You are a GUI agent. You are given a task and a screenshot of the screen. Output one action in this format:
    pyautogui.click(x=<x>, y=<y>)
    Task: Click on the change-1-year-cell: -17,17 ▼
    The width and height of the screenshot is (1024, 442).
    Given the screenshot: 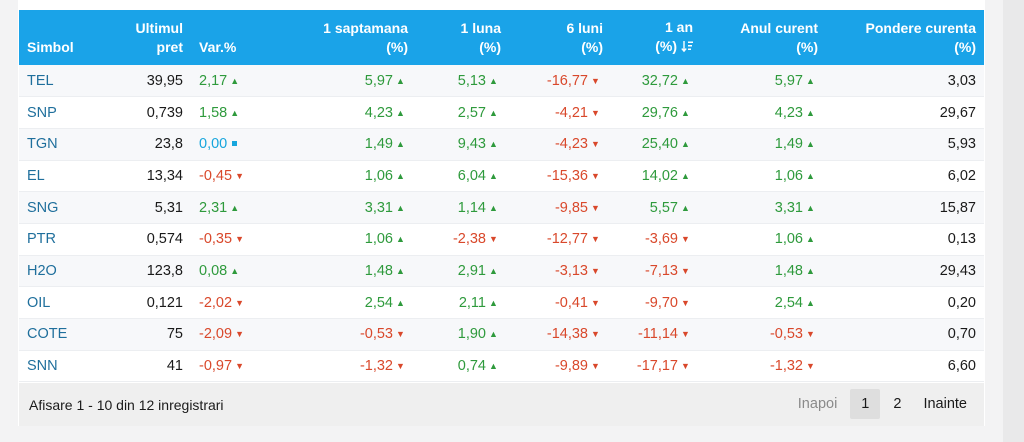 What is the action you would take?
    pyautogui.click(x=656, y=366)
    